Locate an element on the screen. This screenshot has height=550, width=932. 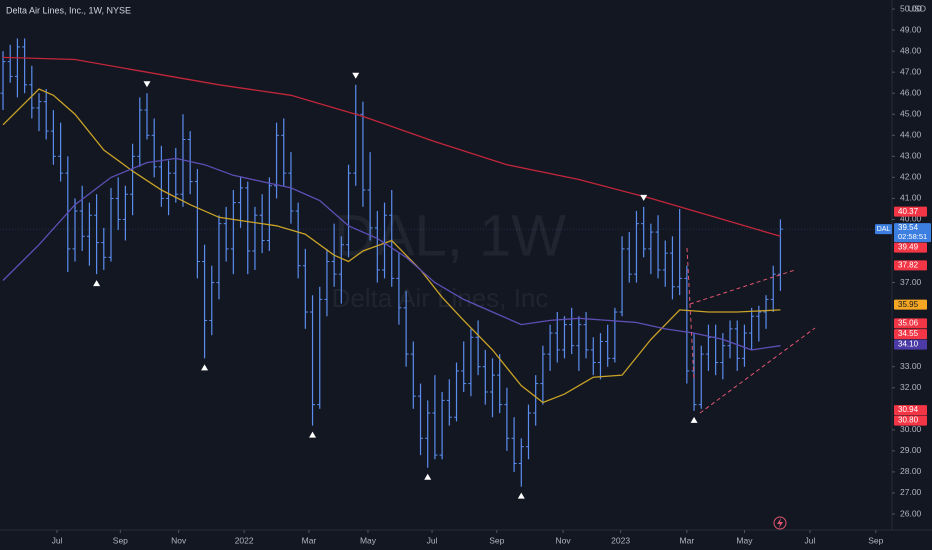
y-tick-label: 30.00 is located at coordinates (911, 429).